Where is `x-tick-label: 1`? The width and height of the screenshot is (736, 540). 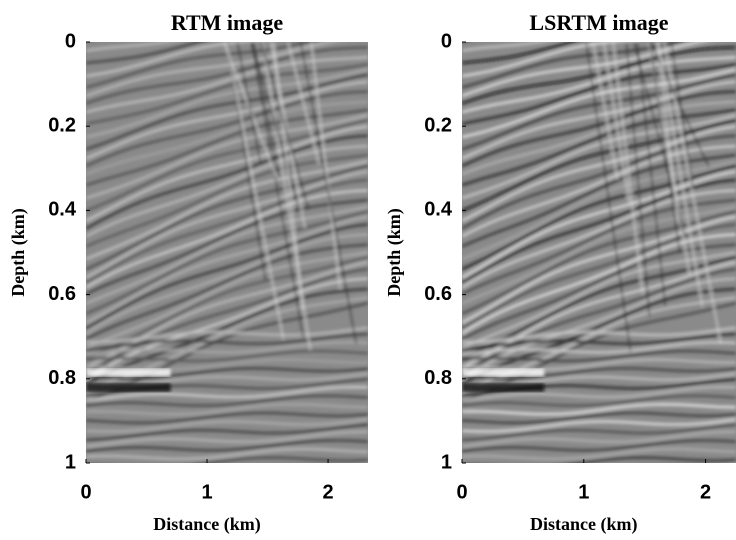
x-tick-label: 1 is located at coordinates (583, 492).